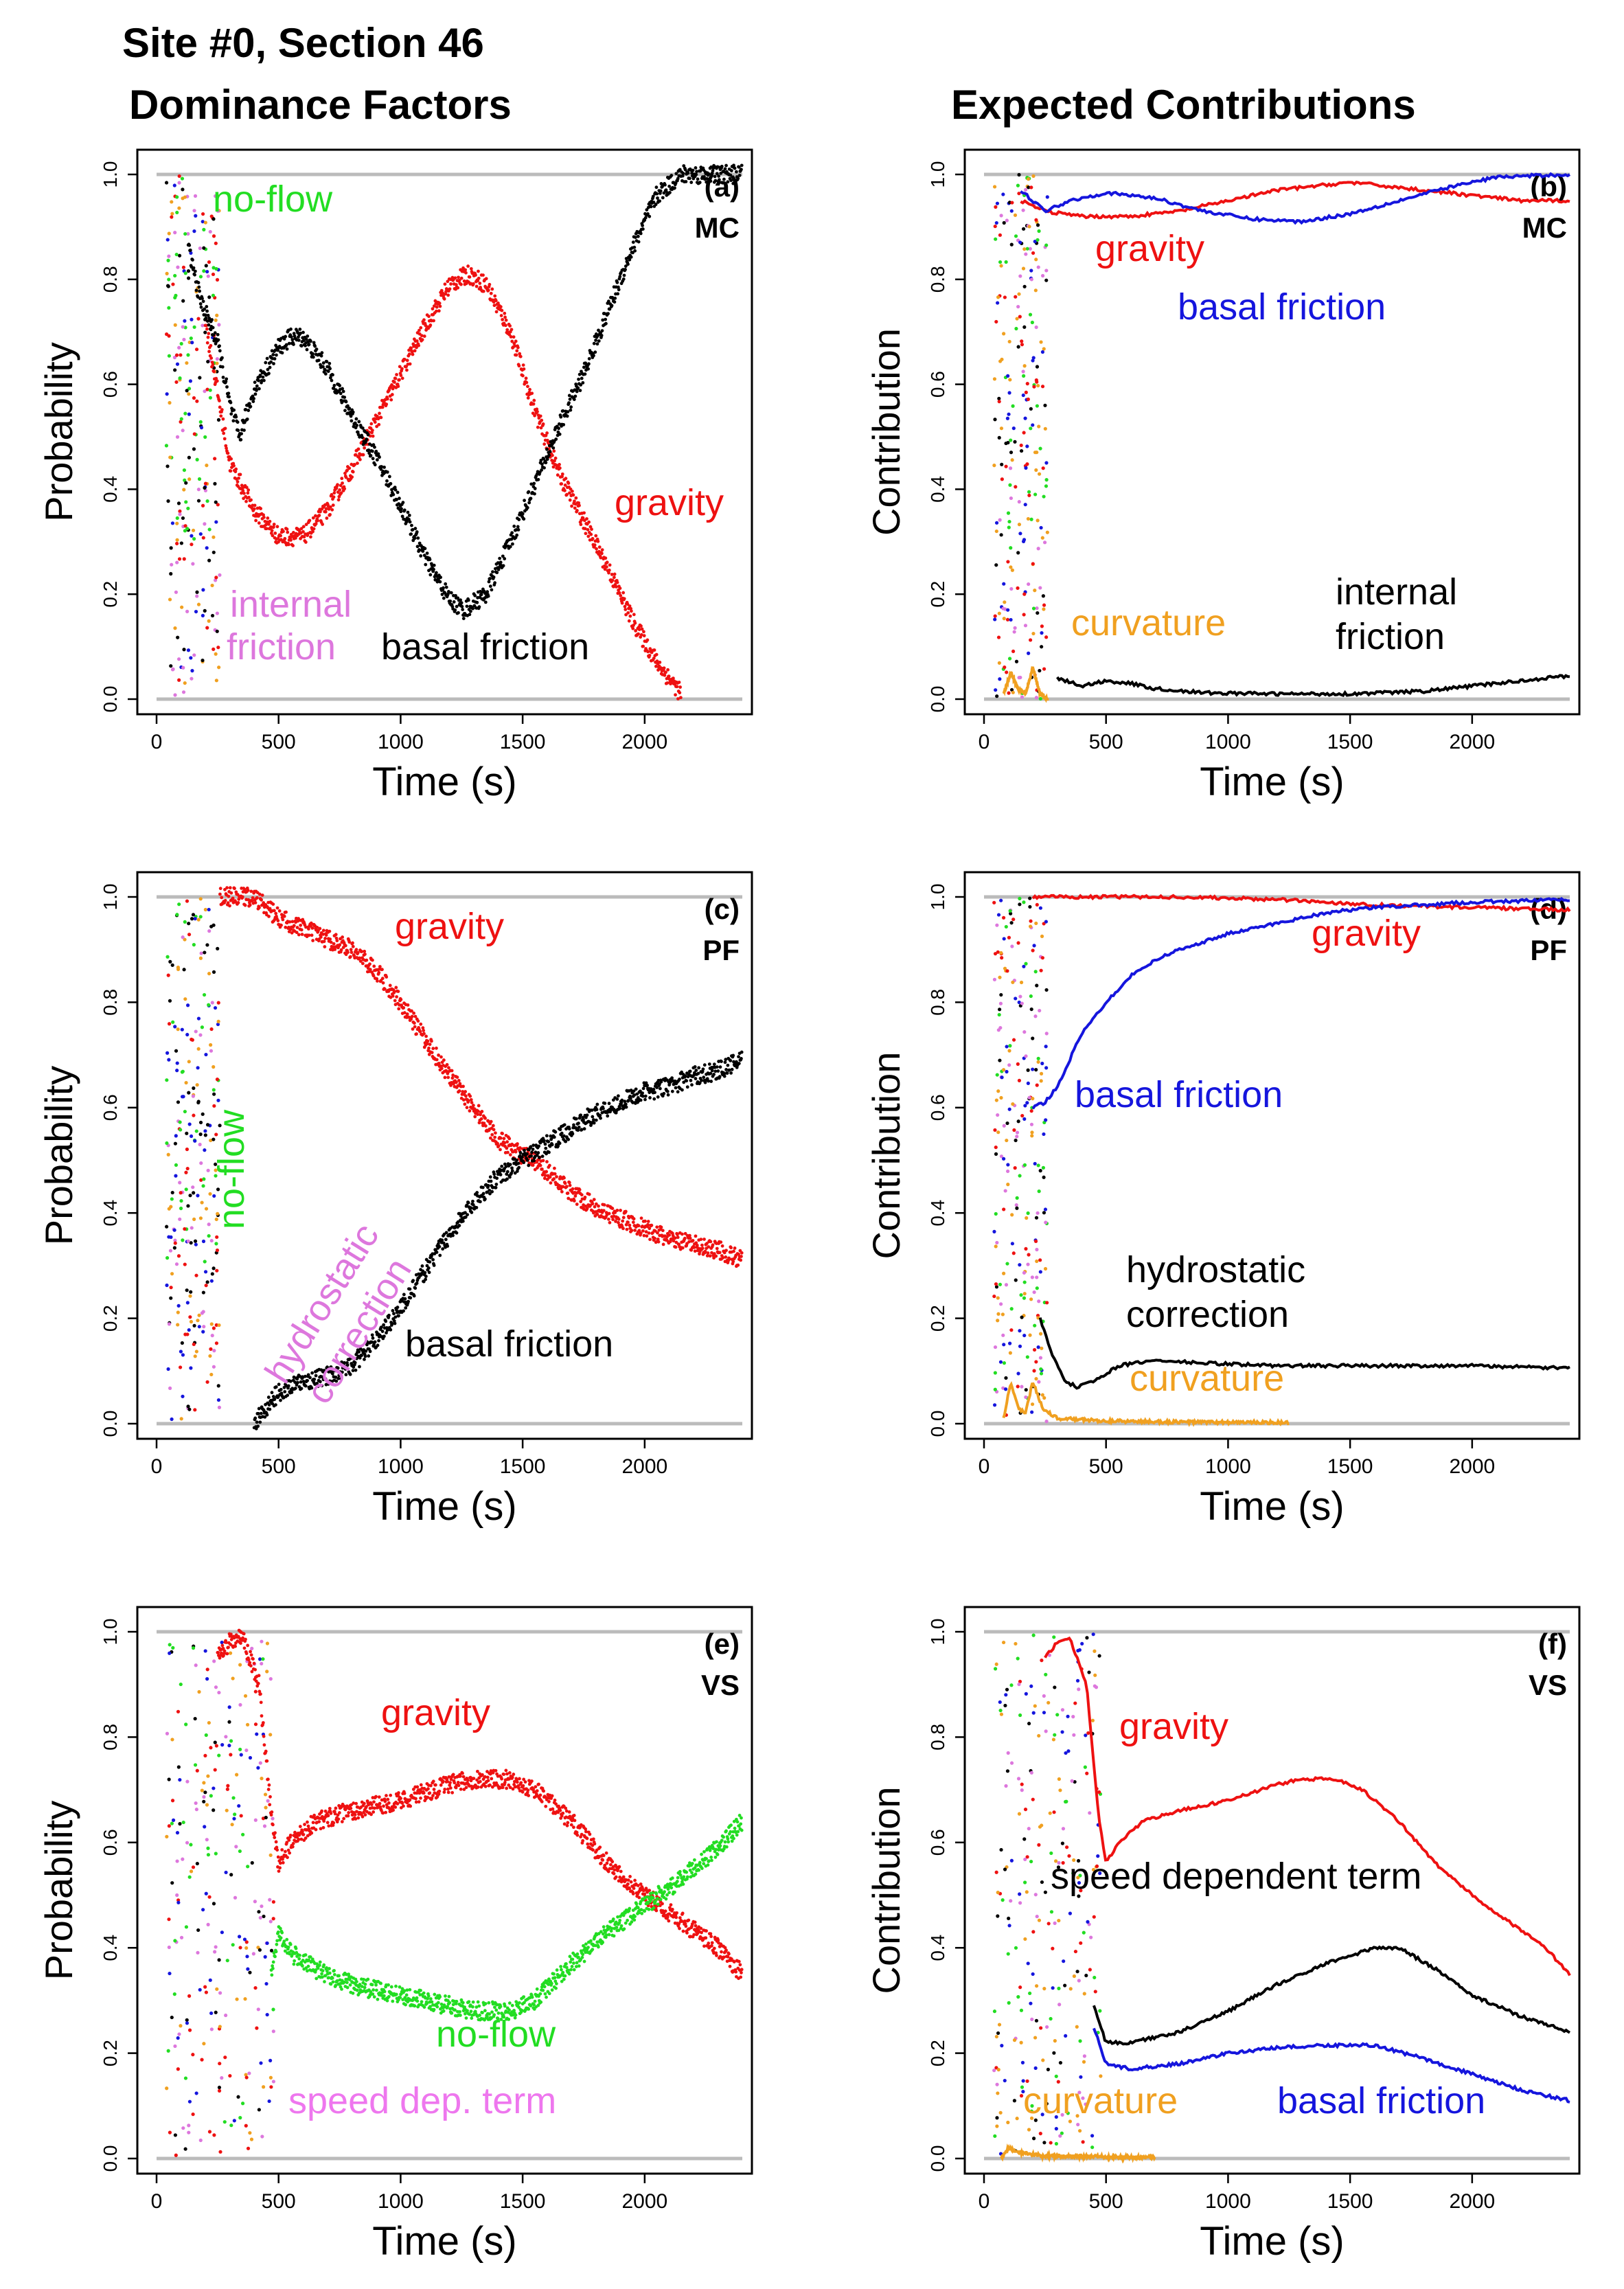 Image resolution: width=1624 pixels, height=2289 pixels. What do you see at coordinates (110, 1318) in the screenshot?
I see `y-tick-label: 0.2` at bounding box center [110, 1318].